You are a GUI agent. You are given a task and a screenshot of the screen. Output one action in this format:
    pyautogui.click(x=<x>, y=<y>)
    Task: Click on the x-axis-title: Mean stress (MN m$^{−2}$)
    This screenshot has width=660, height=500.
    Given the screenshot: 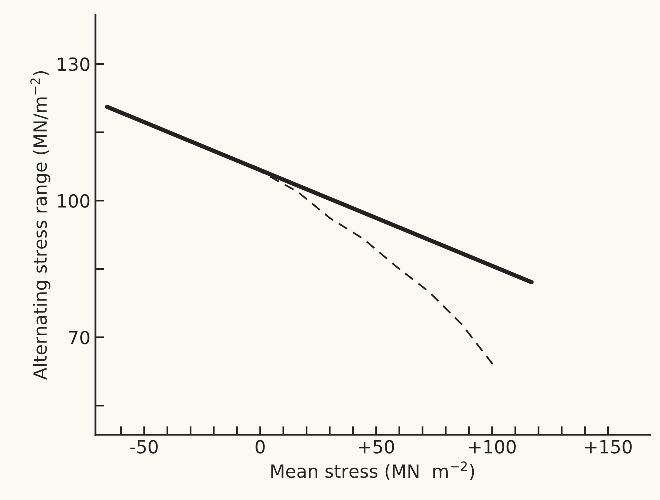 What is the action you would take?
    pyautogui.click(x=373, y=471)
    